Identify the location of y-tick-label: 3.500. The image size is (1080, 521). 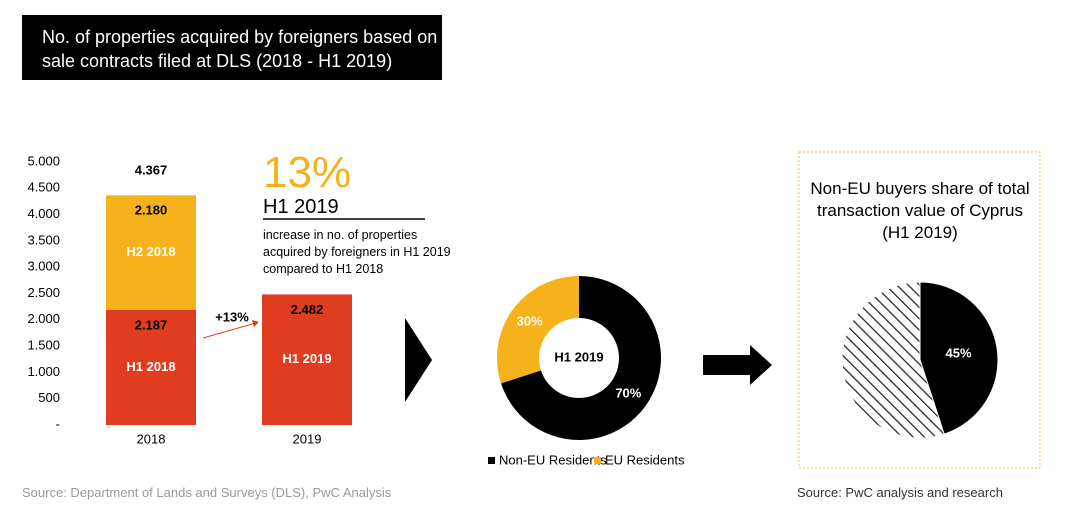
(43, 239).